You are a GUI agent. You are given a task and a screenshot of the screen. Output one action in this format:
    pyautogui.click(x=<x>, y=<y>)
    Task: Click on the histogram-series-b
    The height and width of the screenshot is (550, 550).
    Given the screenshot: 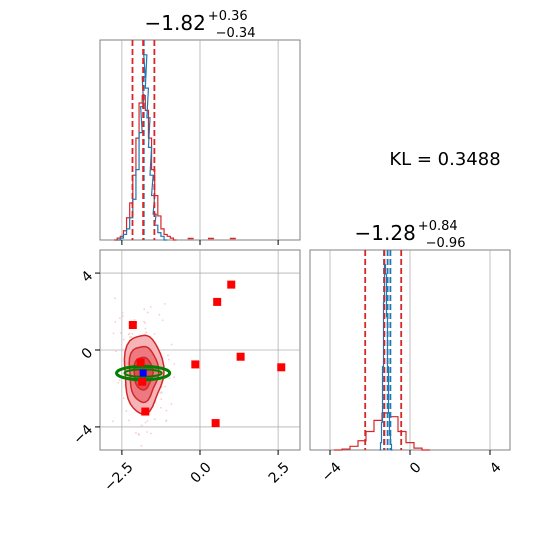 What is the action you would take?
    pyautogui.click(x=145, y=167)
    